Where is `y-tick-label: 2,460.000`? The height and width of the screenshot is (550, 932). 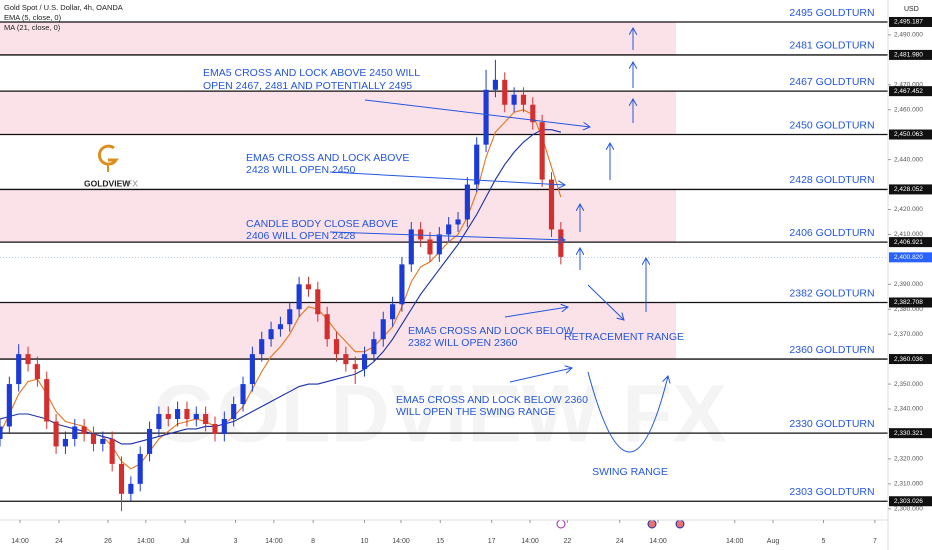
y-tick-label: 2,460.000 is located at coordinates (908, 109).